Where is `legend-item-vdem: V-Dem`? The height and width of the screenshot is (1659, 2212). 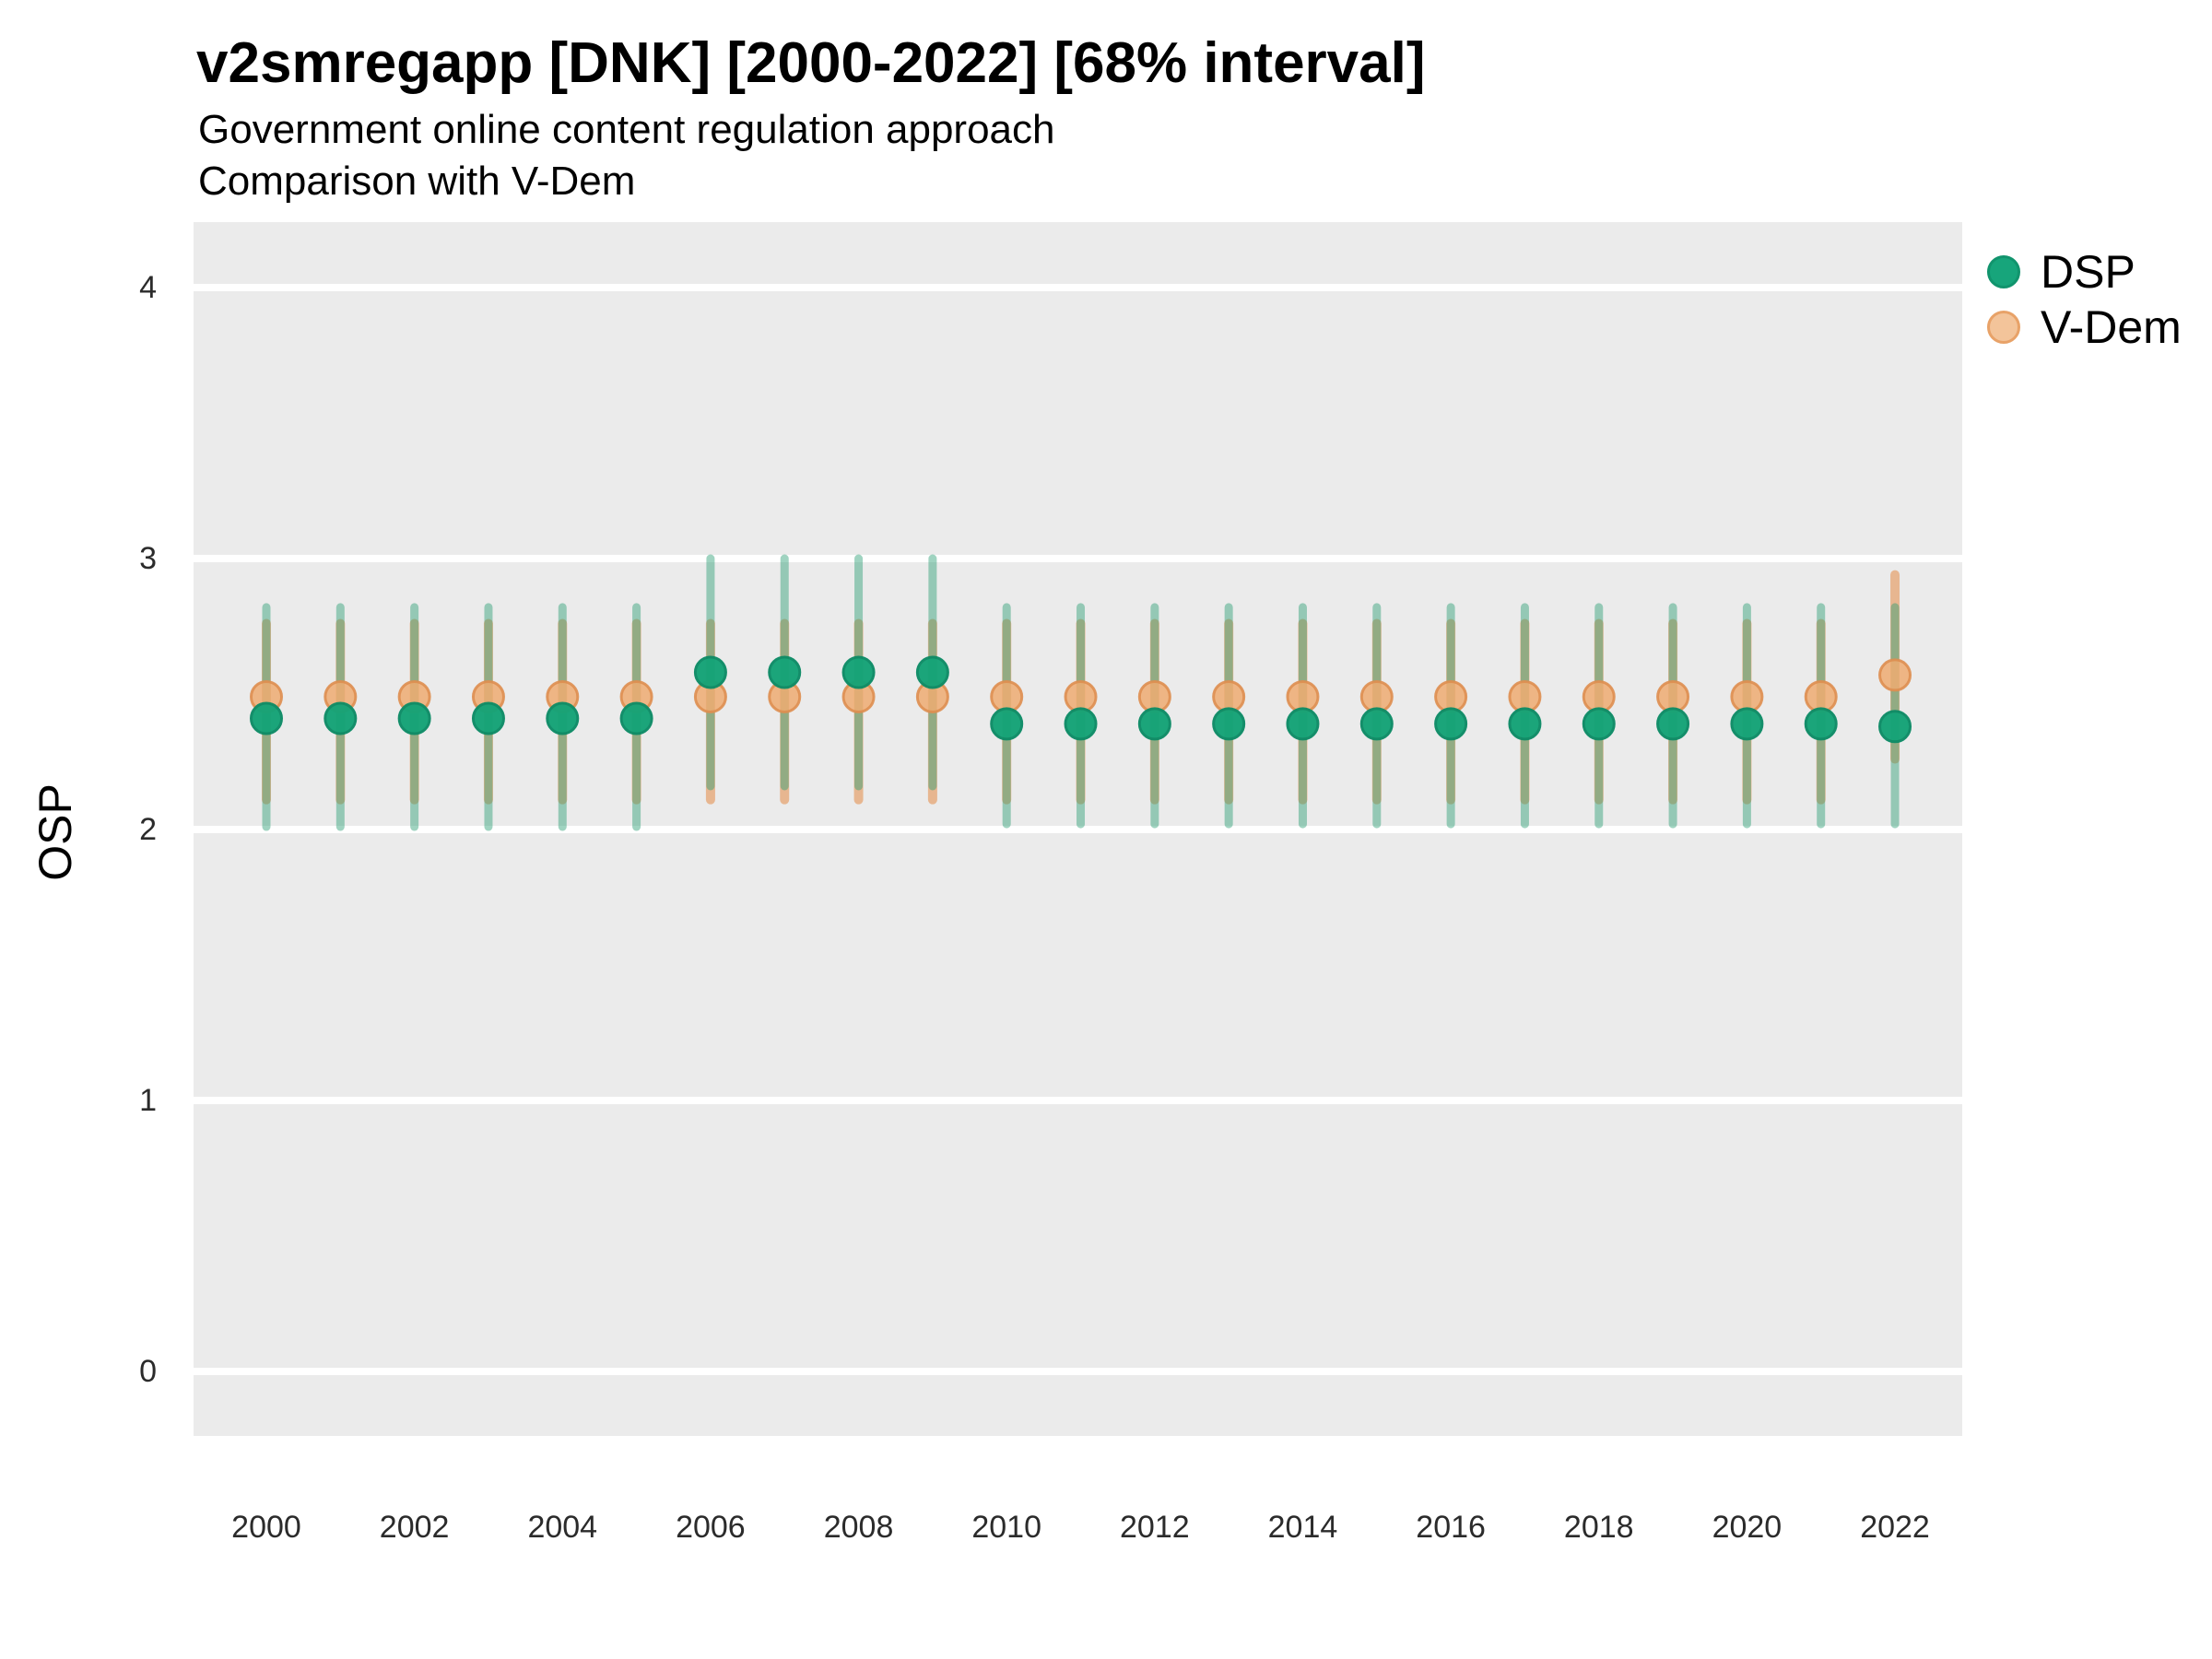 legend-item-vdem: V-Dem is located at coordinates (2084, 327).